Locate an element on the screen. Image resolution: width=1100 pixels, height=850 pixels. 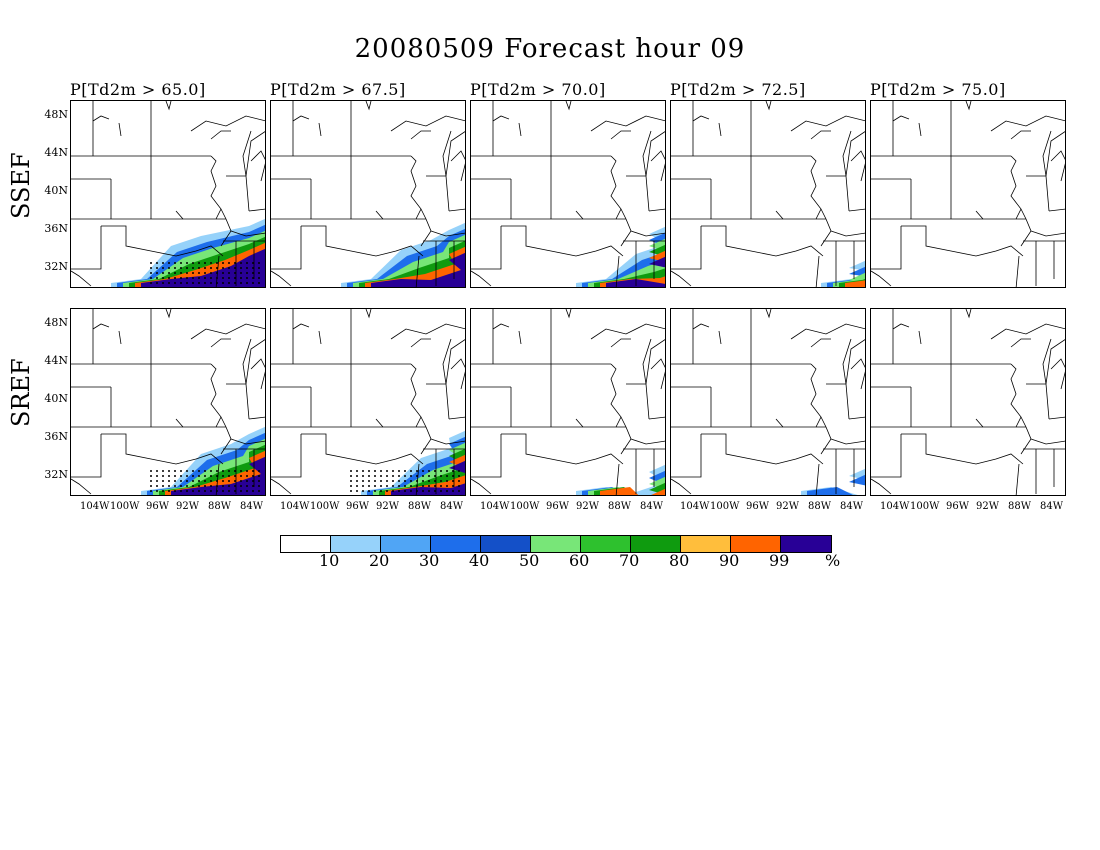
row-label-sref: SREF is located at coordinates (21, 392).